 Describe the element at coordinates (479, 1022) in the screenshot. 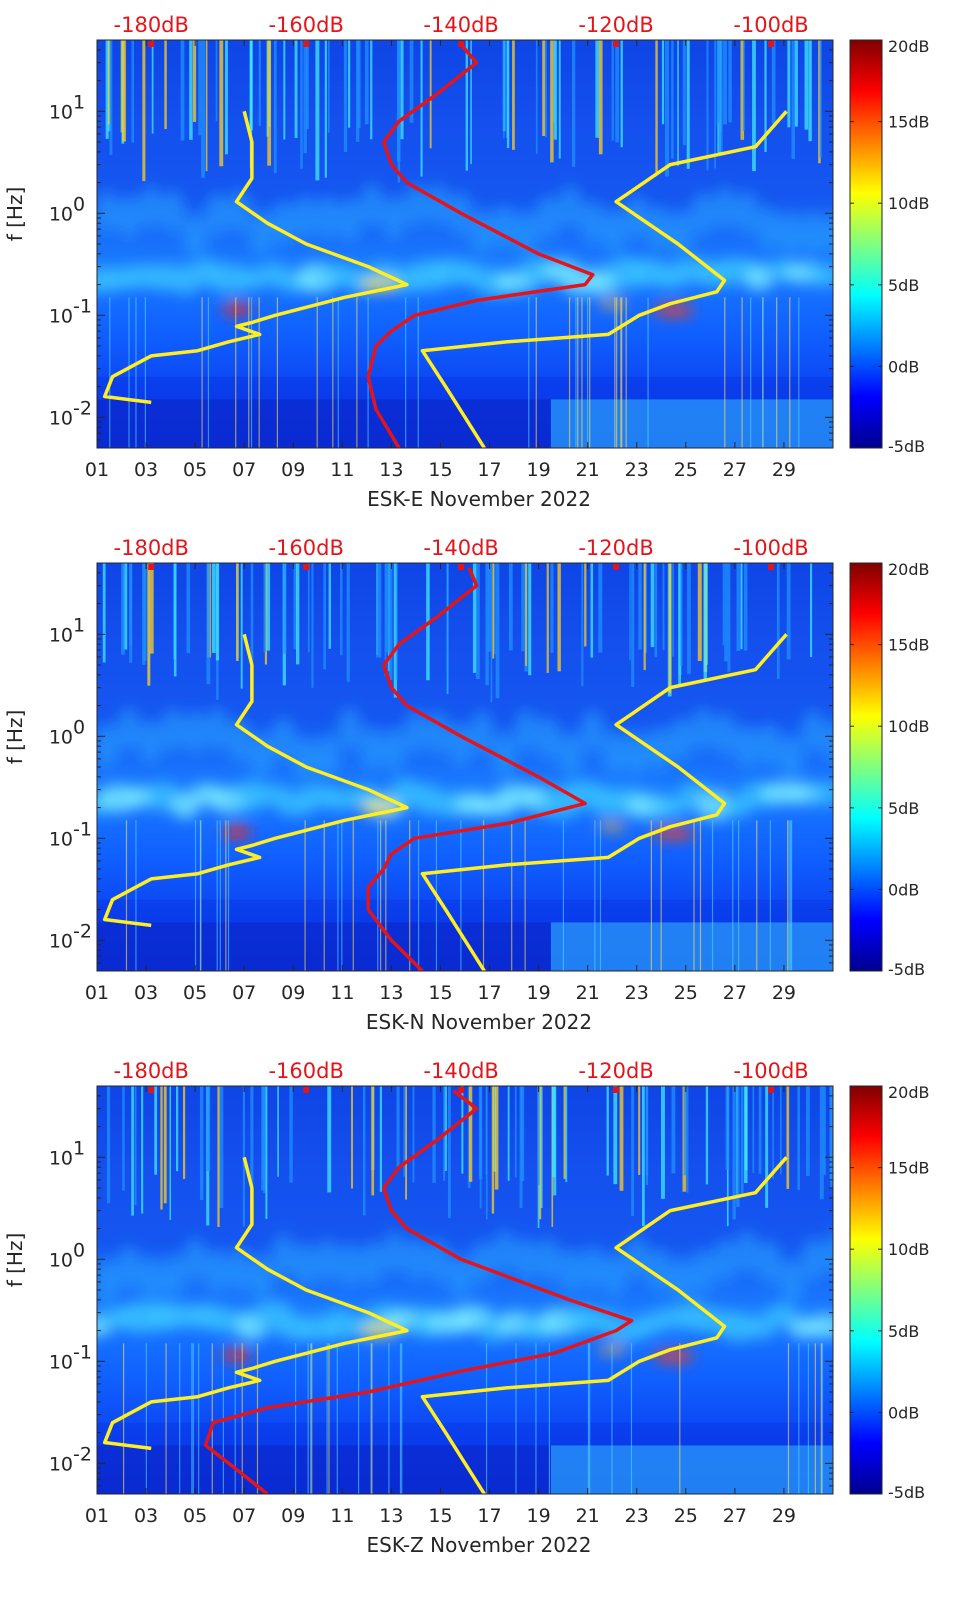

I see `x-axis-label: ESK-N November 2022` at that location.